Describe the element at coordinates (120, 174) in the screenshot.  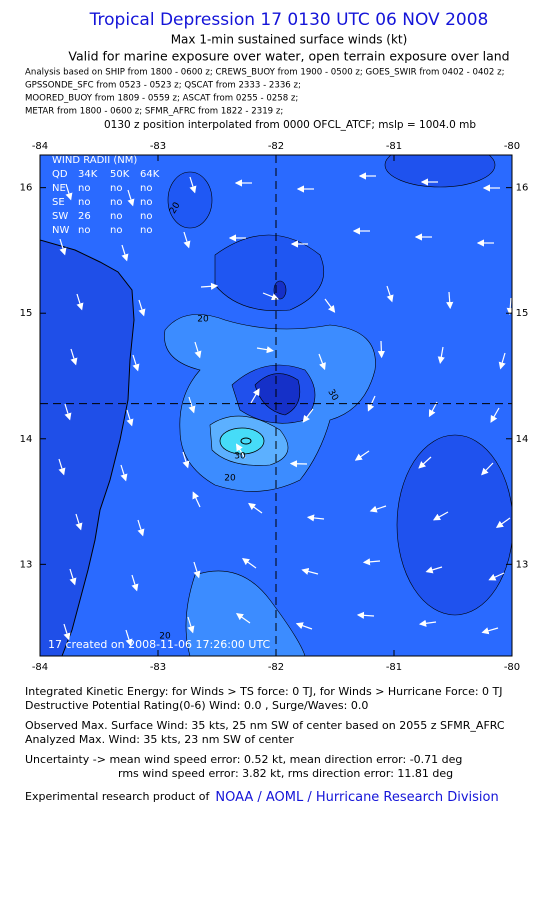
I see `wind-radii-head: 50K` at that location.